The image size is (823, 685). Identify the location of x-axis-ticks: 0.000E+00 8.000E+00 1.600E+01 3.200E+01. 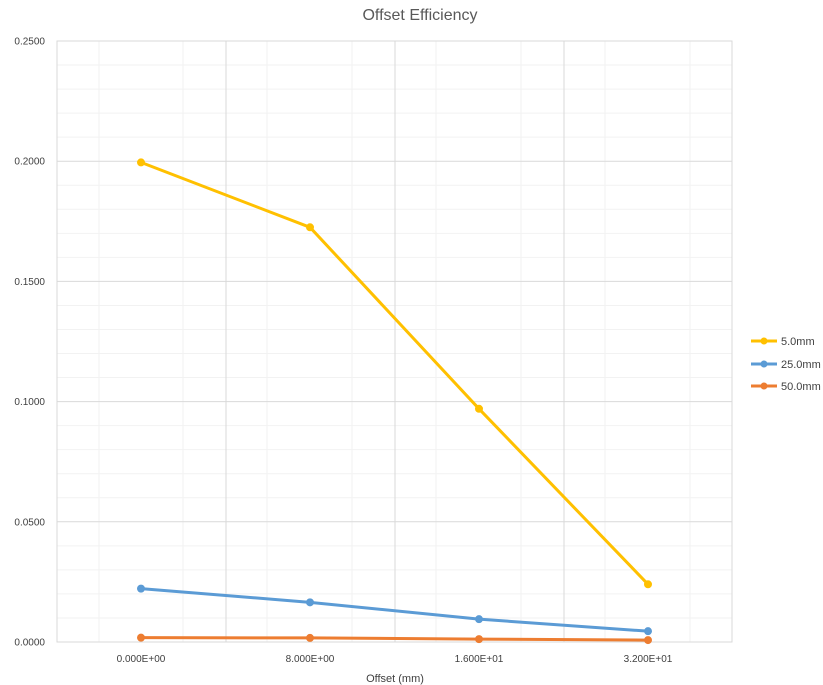
(395, 659).